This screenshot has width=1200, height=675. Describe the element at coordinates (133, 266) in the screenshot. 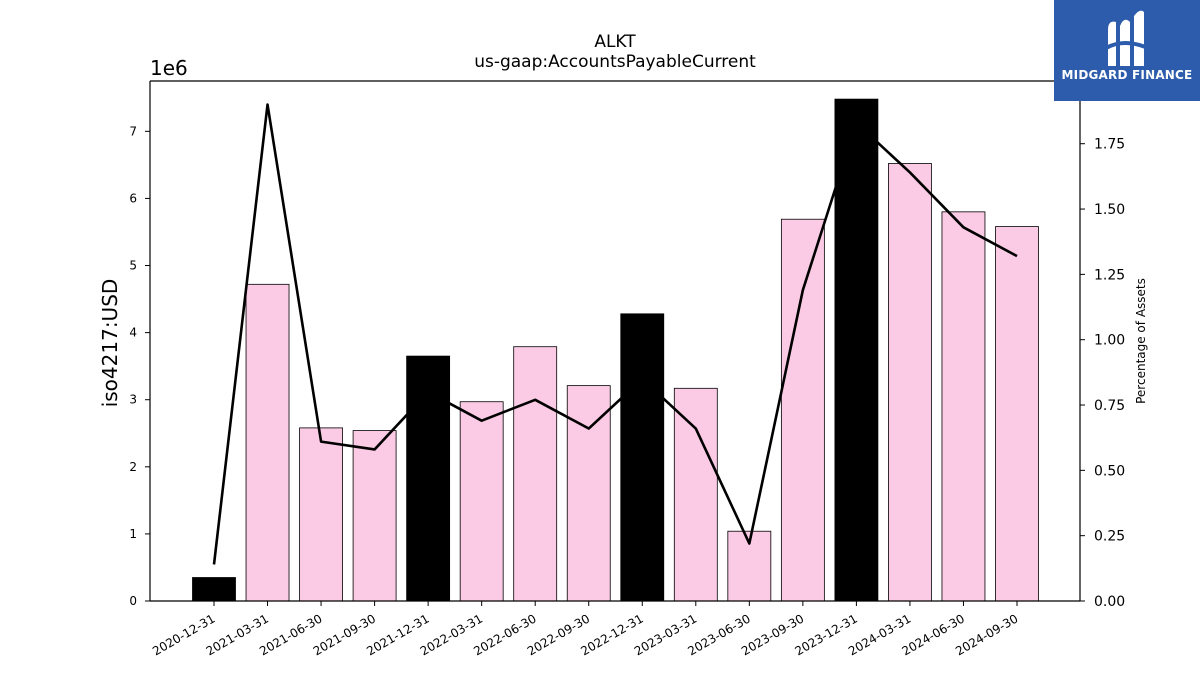

I see `y-tick-label: 5` at that location.